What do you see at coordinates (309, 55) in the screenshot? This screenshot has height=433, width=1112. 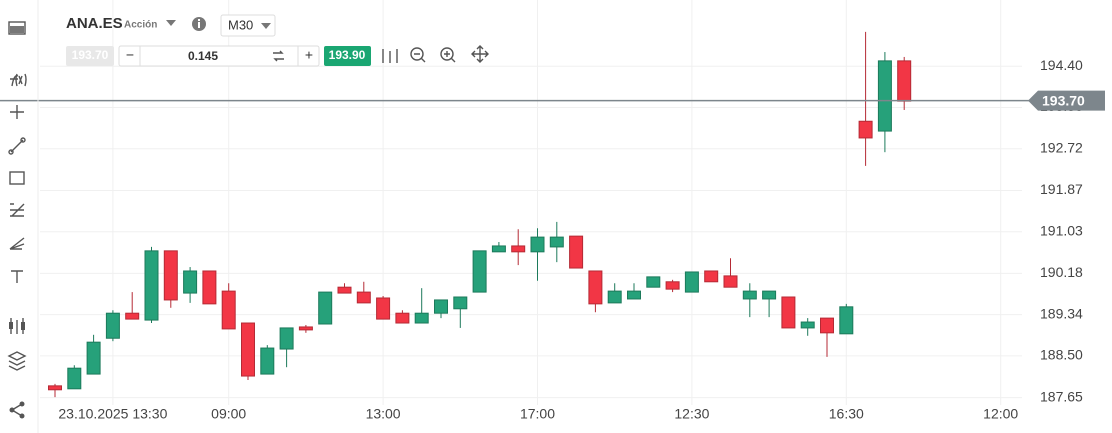 I see `plus-button: +` at bounding box center [309, 55].